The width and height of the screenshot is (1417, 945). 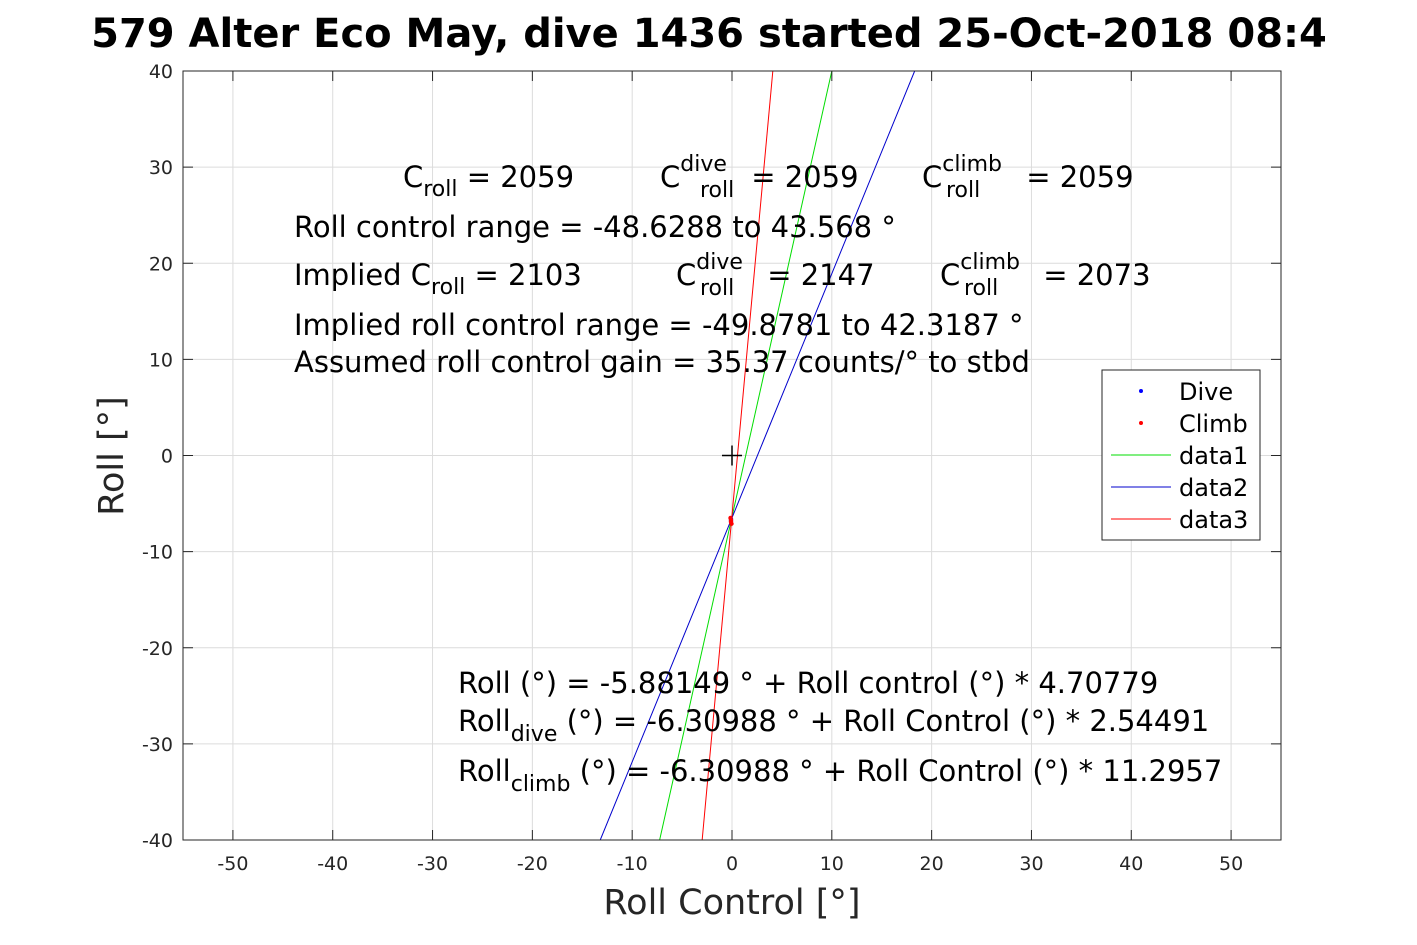 I want to click on annotation-croll: Croll = 2059, so click(x=488, y=181).